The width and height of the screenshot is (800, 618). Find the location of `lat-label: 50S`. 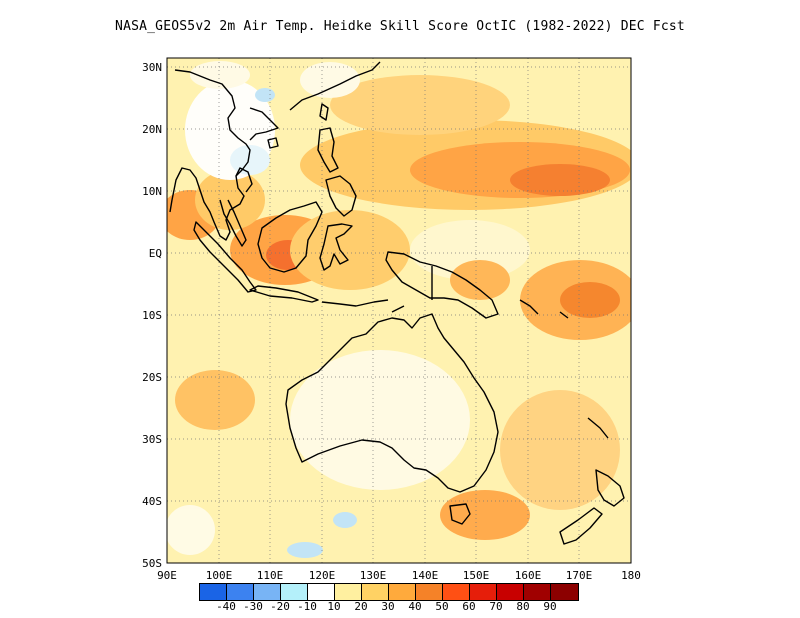

lat-label: 50S is located at coordinates (152, 563).